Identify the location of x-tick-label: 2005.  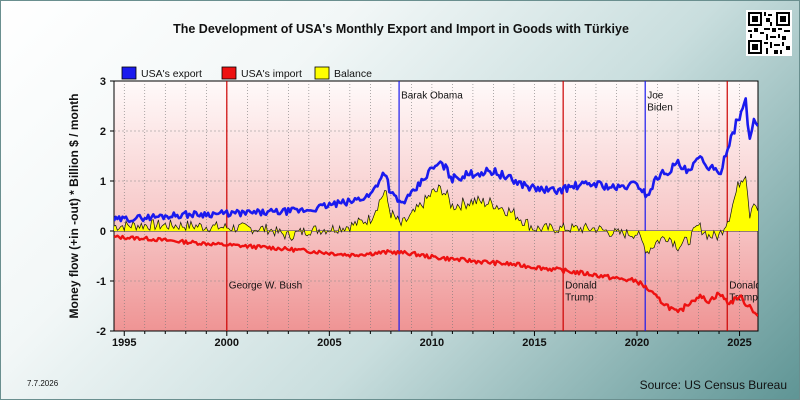
(329, 343).